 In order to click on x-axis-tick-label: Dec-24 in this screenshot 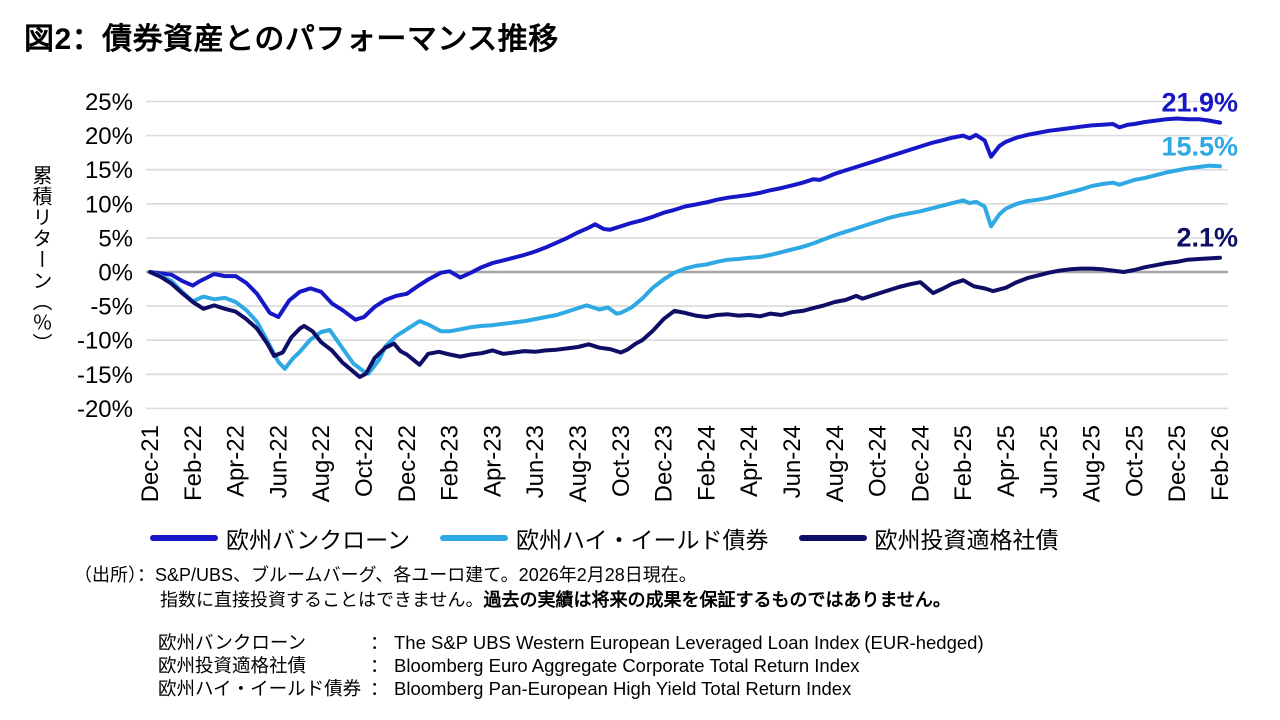, I will do `click(920, 463)`.